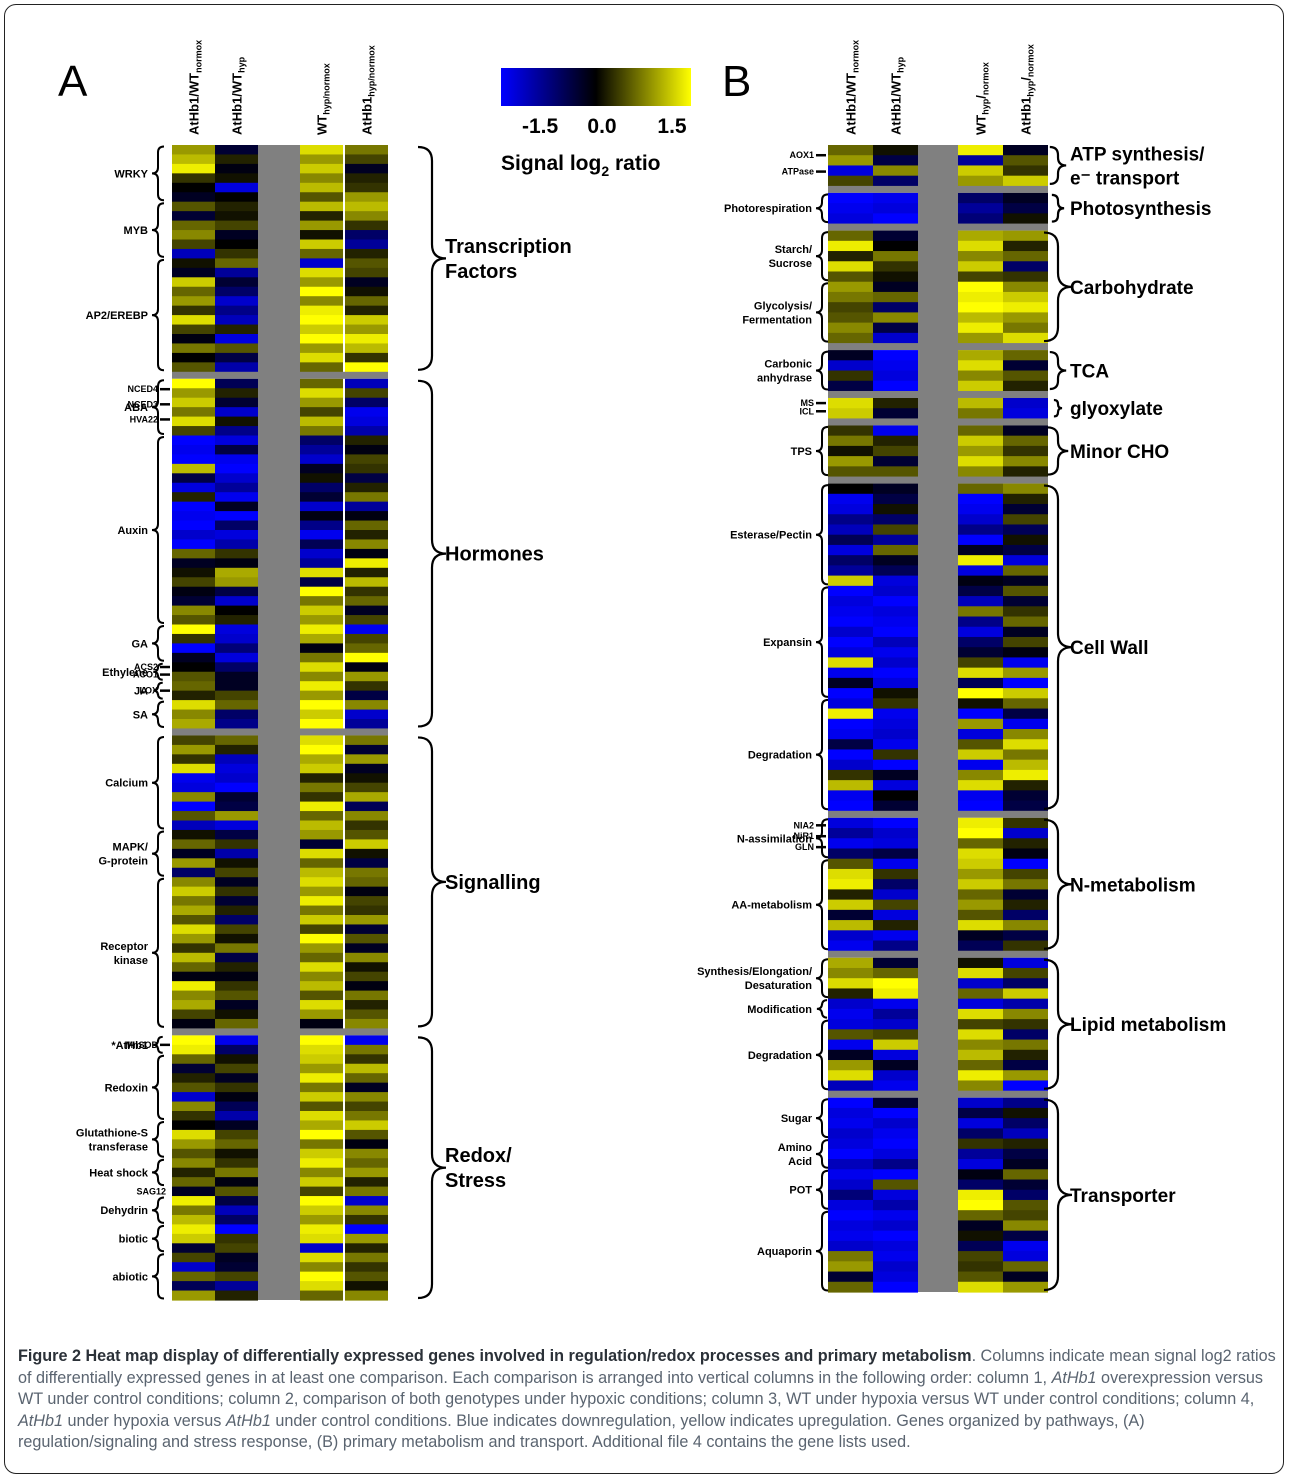 The width and height of the screenshot is (1290, 1480). What do you see at coordinates (1058, 408) in the screenshot?
I see `category-brace` at bounding box center [1058, 408].